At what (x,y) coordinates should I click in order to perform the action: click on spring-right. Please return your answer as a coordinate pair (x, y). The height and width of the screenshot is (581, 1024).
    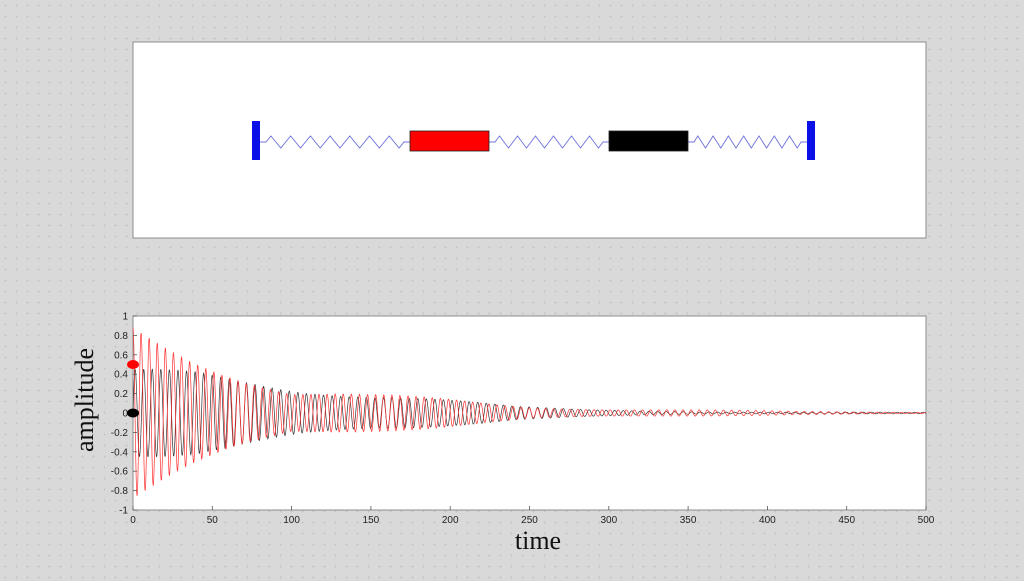
    Looking at the image, I should click on (747, 142).